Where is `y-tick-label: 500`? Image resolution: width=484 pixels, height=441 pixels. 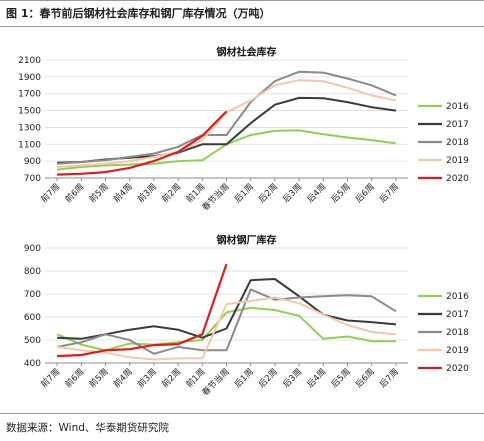
y-tick-label: 500 is located at coordinates (32, 341).